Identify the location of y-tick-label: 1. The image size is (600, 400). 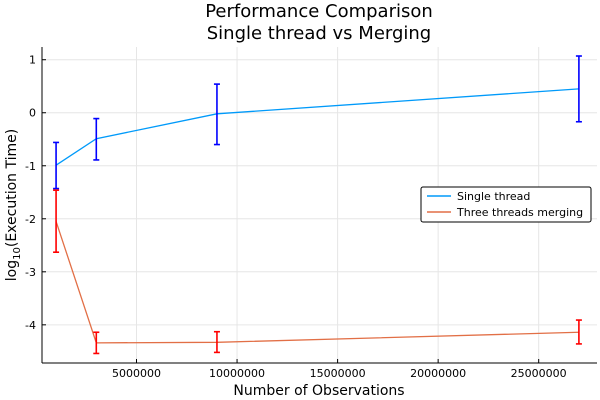
(32, 60).